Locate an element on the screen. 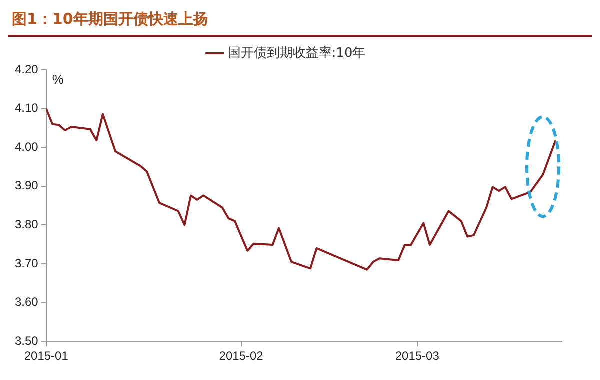 This screenshot has height=380, width=600. x-tick-label: 2015-02 is located at coordinates (241, 356).